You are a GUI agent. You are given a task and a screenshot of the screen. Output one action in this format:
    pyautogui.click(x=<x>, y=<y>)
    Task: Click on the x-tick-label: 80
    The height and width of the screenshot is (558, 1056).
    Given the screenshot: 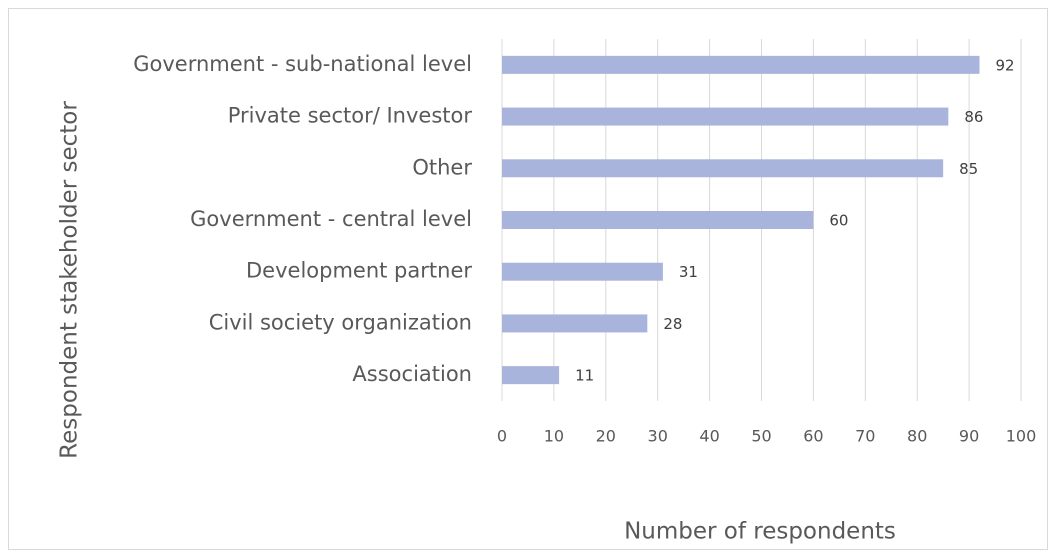 What is the action you would take?
    pyautogui.click(x=917, y=436)
    